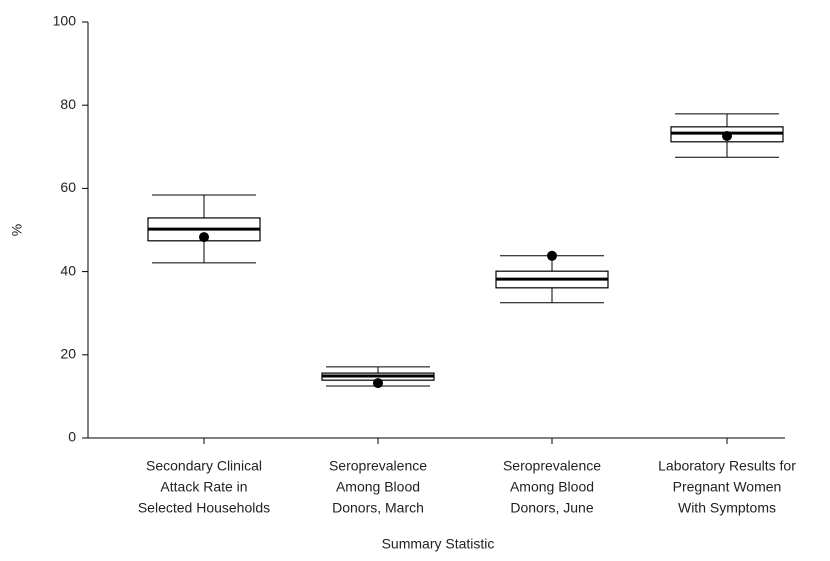 The width and height of the screenshot is (830, 561). I want to click on y-tick-label: 60, so click(68, 187).